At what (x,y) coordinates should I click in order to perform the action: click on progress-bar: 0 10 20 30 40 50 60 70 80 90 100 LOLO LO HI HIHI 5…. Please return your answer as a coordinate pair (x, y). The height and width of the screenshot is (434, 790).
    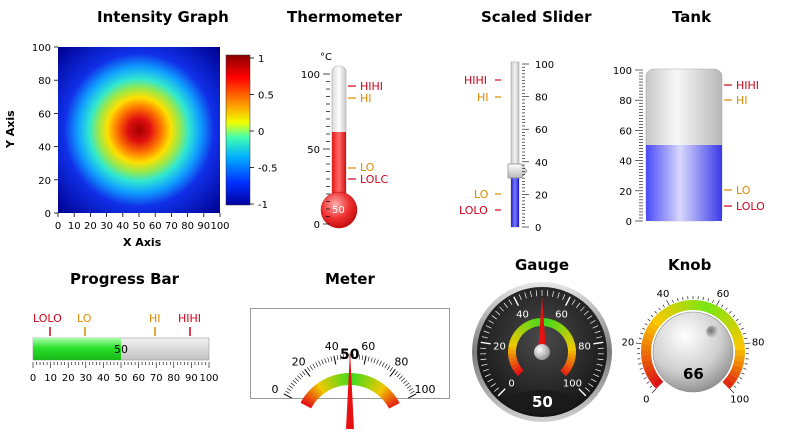
    Looking at the image, I should click on (120, 345).